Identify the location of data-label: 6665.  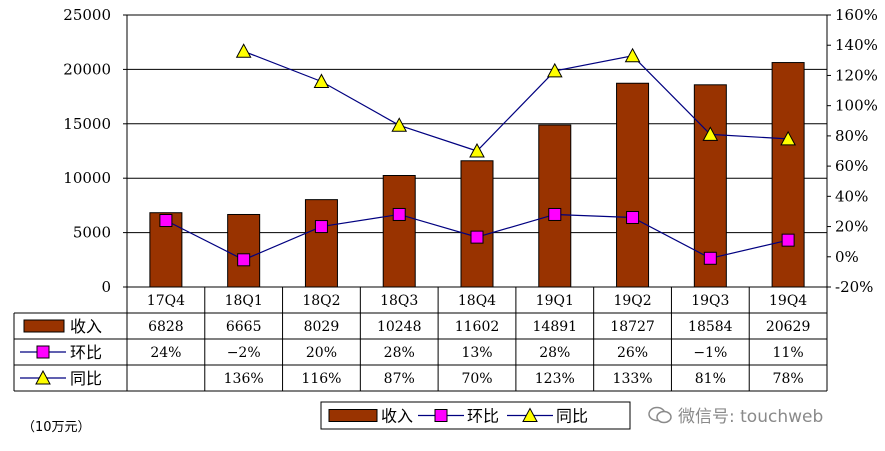
(244, 327).